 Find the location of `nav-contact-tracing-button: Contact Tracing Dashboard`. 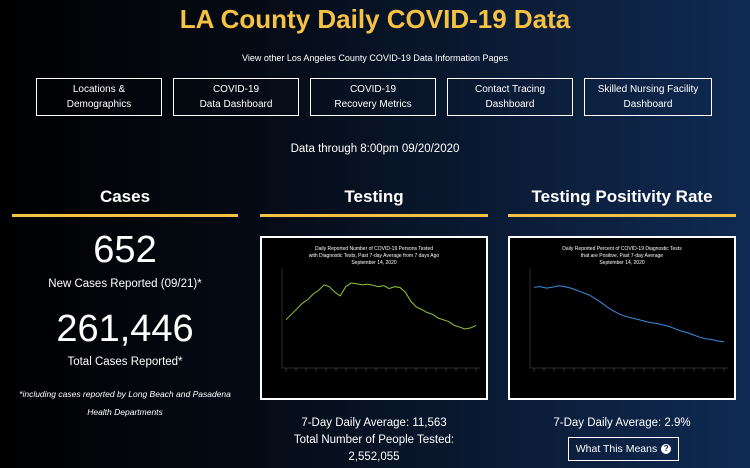

nav-contact-tracing-button: Contact Tracing Dashboard is located at coordinates (510, 97).